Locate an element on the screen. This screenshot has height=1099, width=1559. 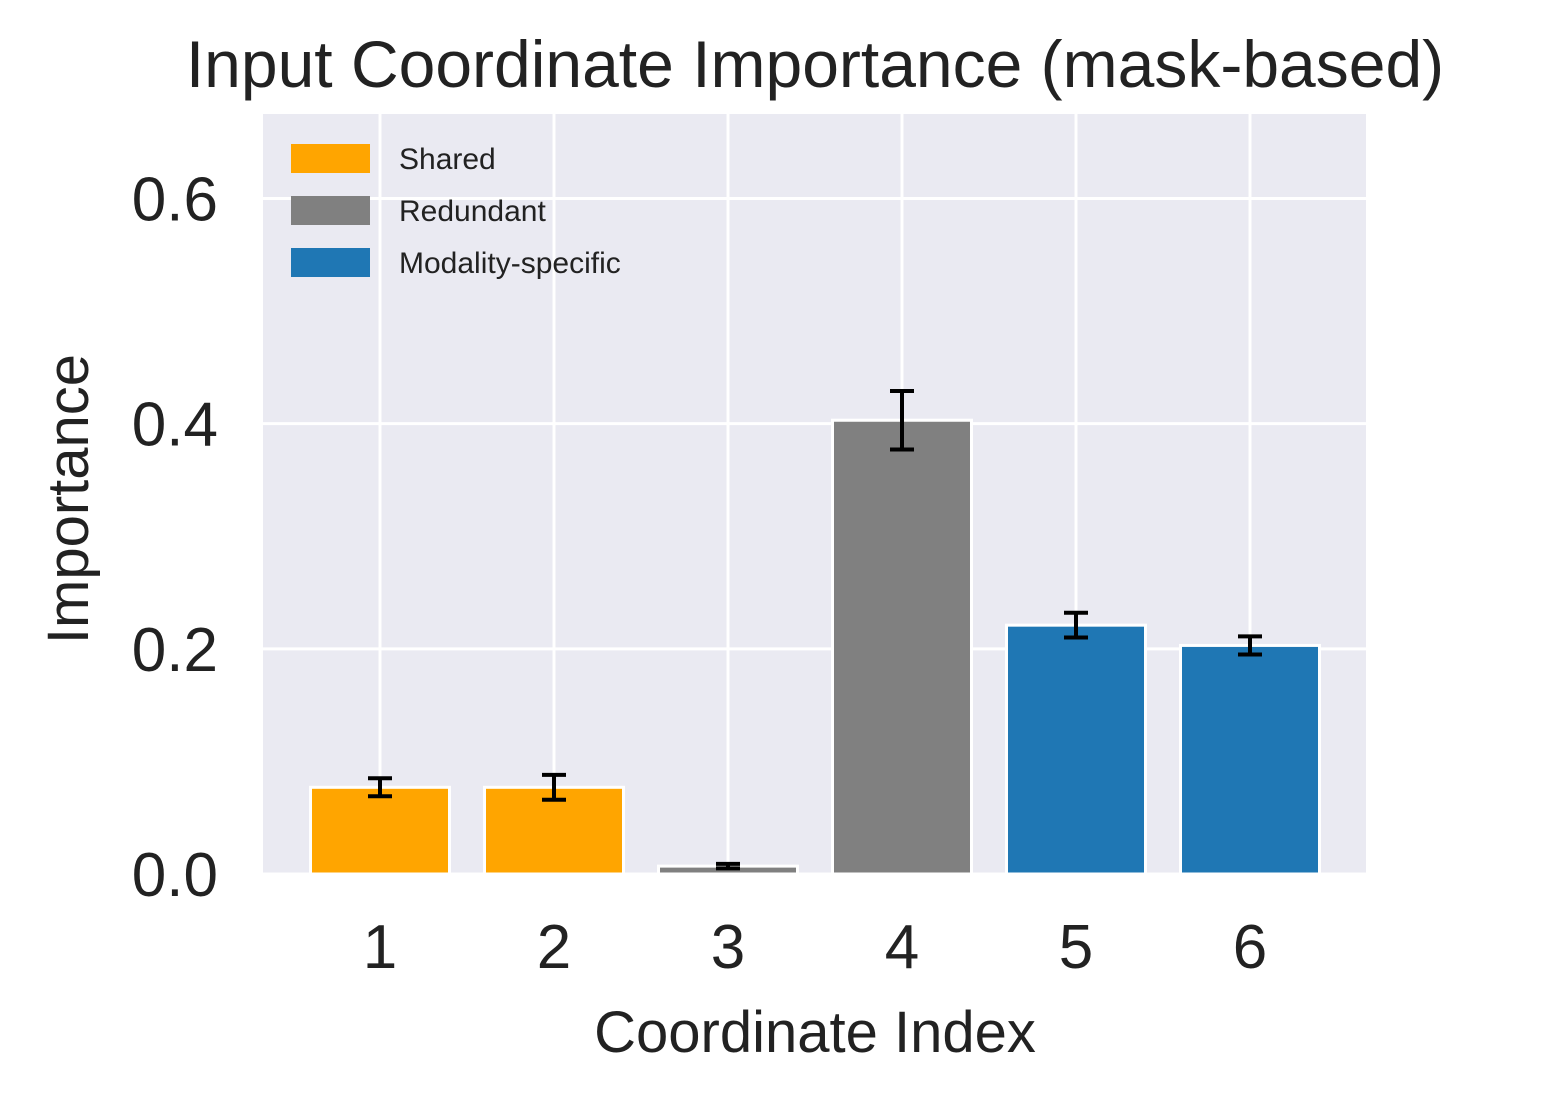
y-axis-label: Importance is located at coordinates (68, 499).